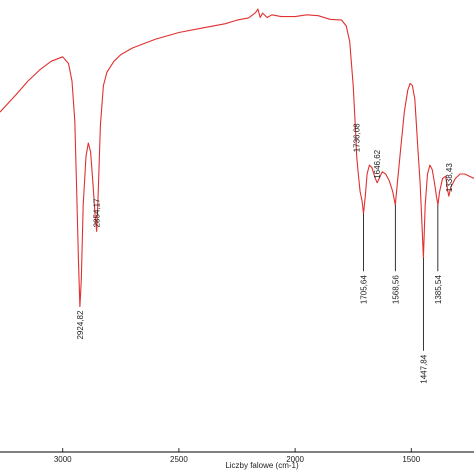 This screenshot has width=474, height=474. I want to click on peak-label-7: 1385,54, so click(438, 289).